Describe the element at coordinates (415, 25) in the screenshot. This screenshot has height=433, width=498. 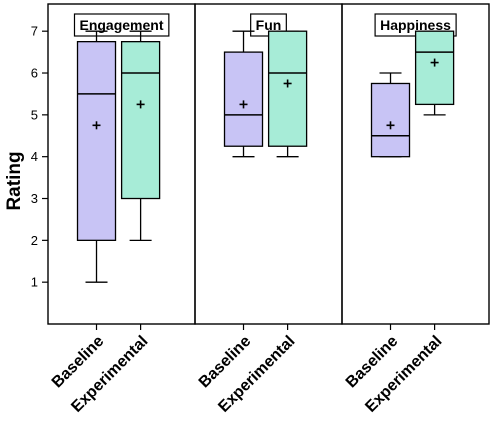
I see `panel-title: Happiness` at that location.